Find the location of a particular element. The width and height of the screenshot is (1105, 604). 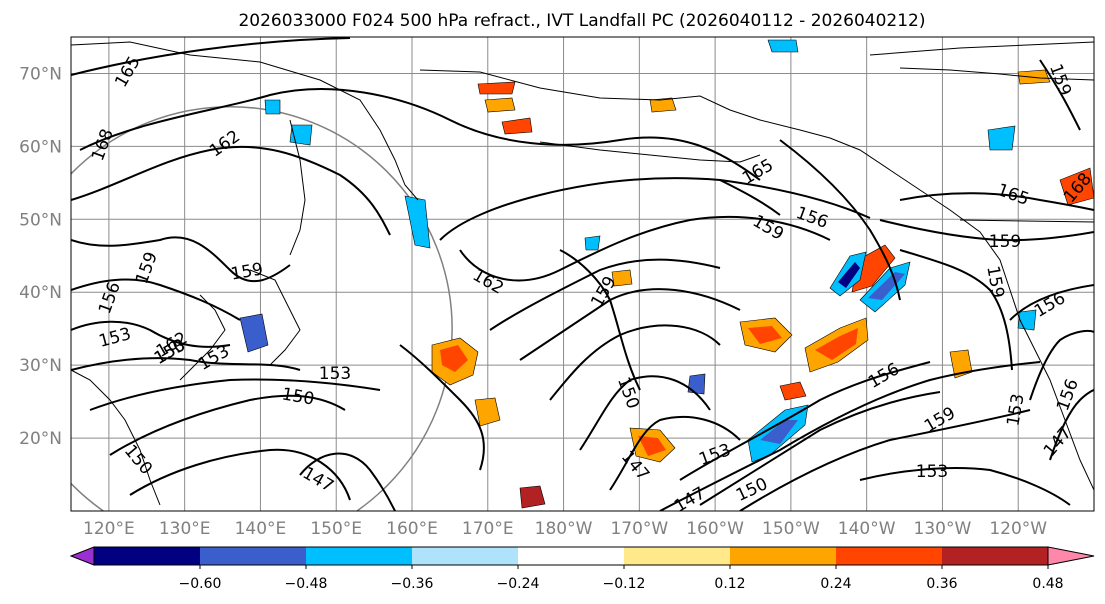

latitude-tick-labels: 70°N 60°N 50°N 40°N 30°N 20°N is located at coordinates (40, 256).